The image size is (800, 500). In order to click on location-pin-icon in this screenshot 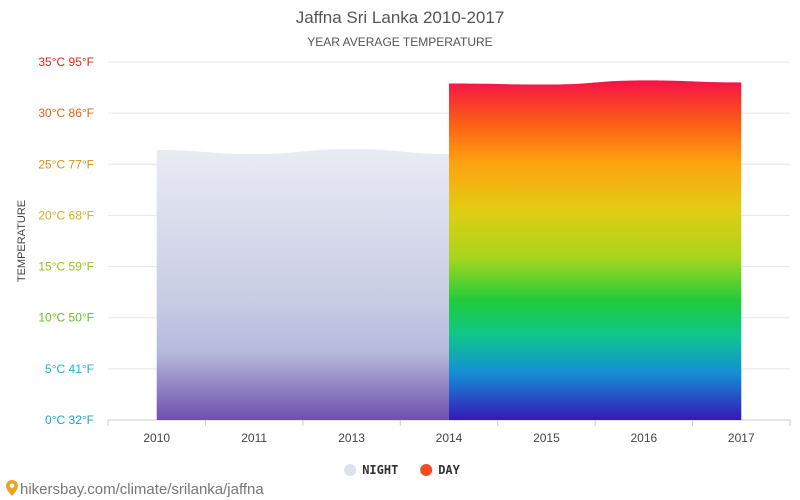, I will do `click(12, 488)`.